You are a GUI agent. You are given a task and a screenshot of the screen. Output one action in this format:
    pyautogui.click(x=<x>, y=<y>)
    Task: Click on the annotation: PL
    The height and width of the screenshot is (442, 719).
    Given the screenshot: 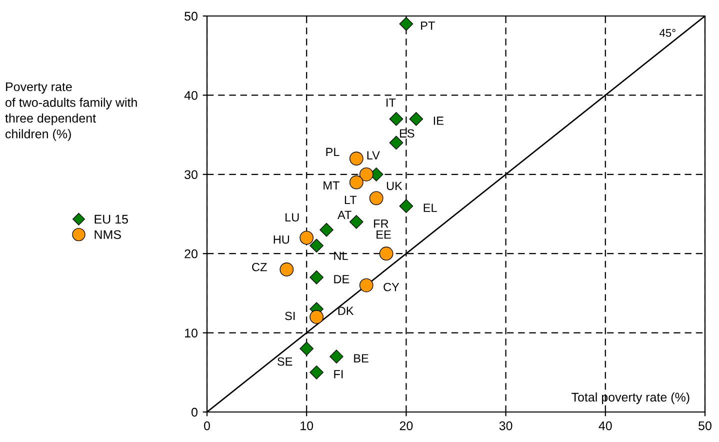 What is the action you would take?
    pyautogui.click(x=333, y=152)
    